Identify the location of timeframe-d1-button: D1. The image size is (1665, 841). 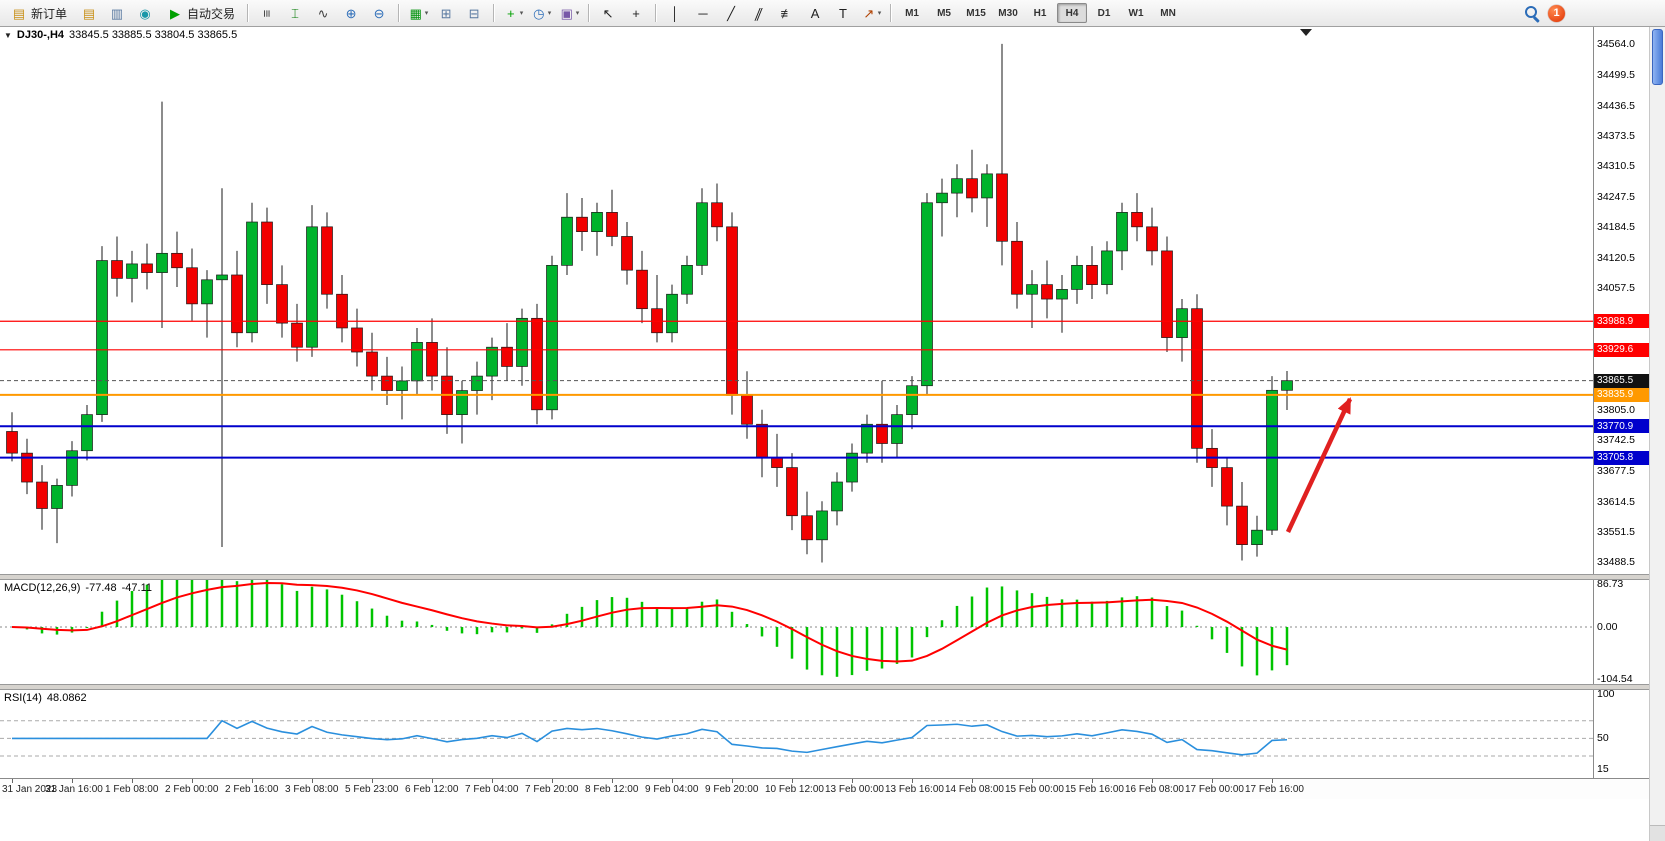
(1104, 13).